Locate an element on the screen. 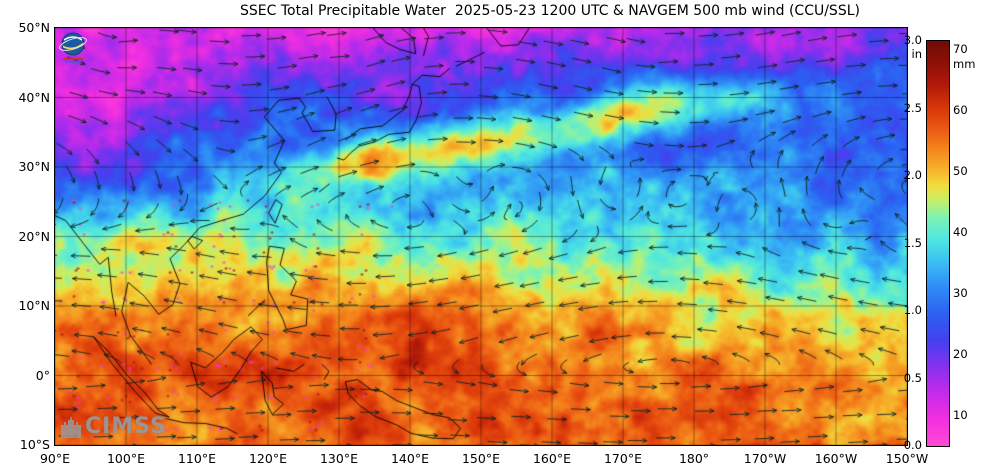 This screenshot has width=1000, height=470. lon-tick-label: 160°E is located at coordinates (551, 458).